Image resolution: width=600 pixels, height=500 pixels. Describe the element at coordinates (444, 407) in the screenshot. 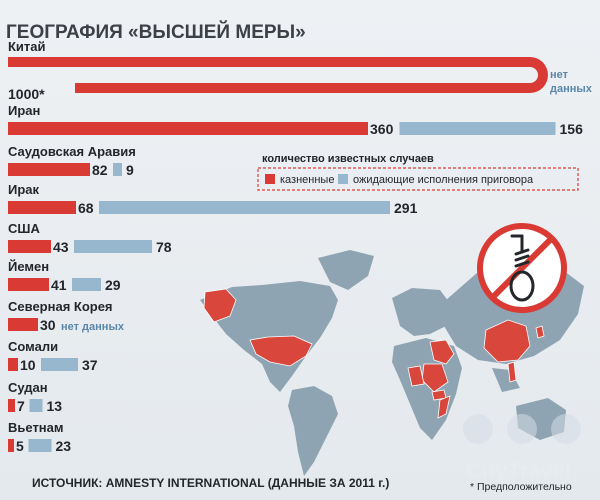

I see `map-somalia` at that location.